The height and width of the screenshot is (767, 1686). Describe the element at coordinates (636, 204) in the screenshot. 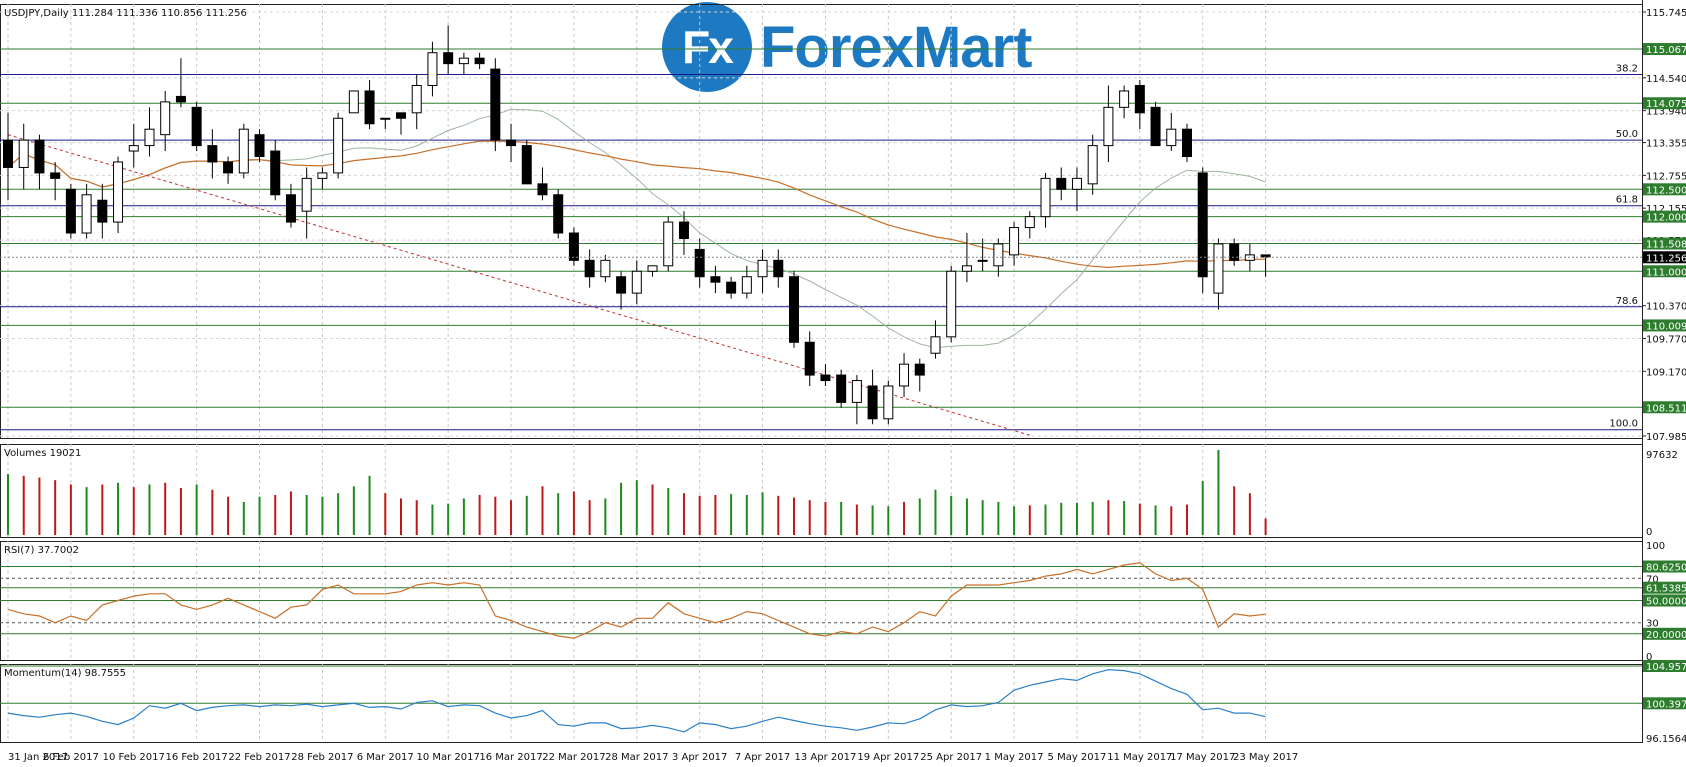

I see `ma-slow-line` at that location.